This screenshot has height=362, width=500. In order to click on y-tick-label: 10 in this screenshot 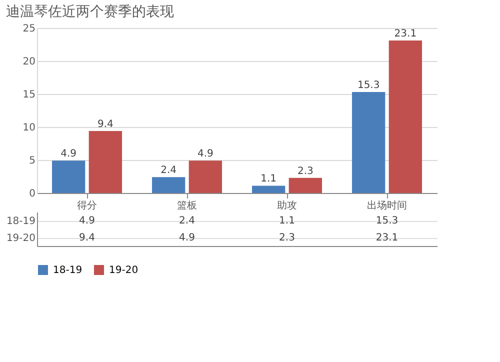, I will do `click(29, 128)`.